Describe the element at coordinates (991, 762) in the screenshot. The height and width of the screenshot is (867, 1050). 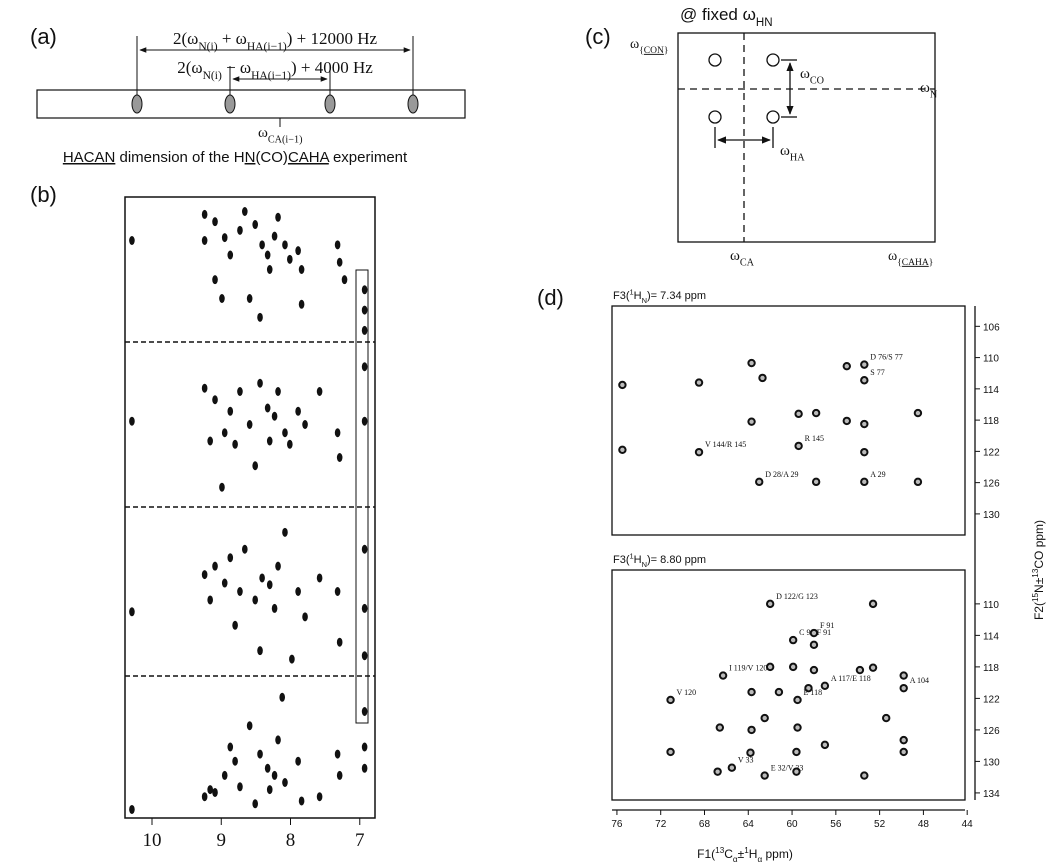
I see `y-tick-label: 130` at that location.